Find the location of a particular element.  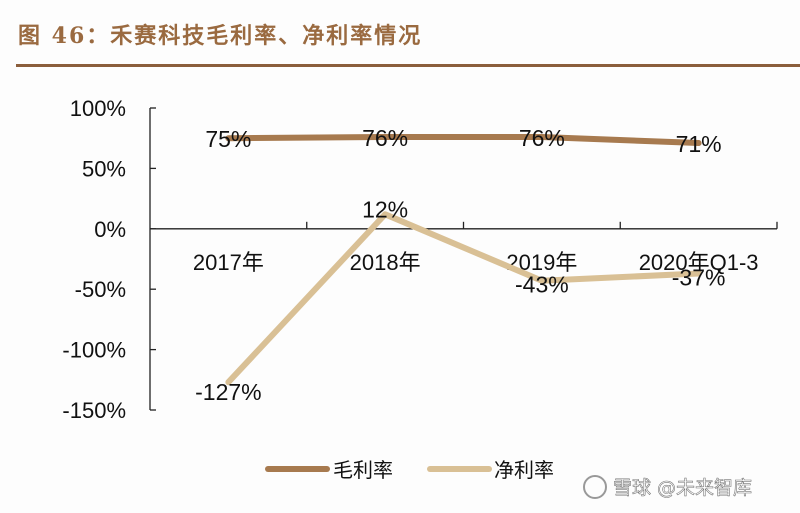

data-label: -127% is located at coordinates (228, 392).